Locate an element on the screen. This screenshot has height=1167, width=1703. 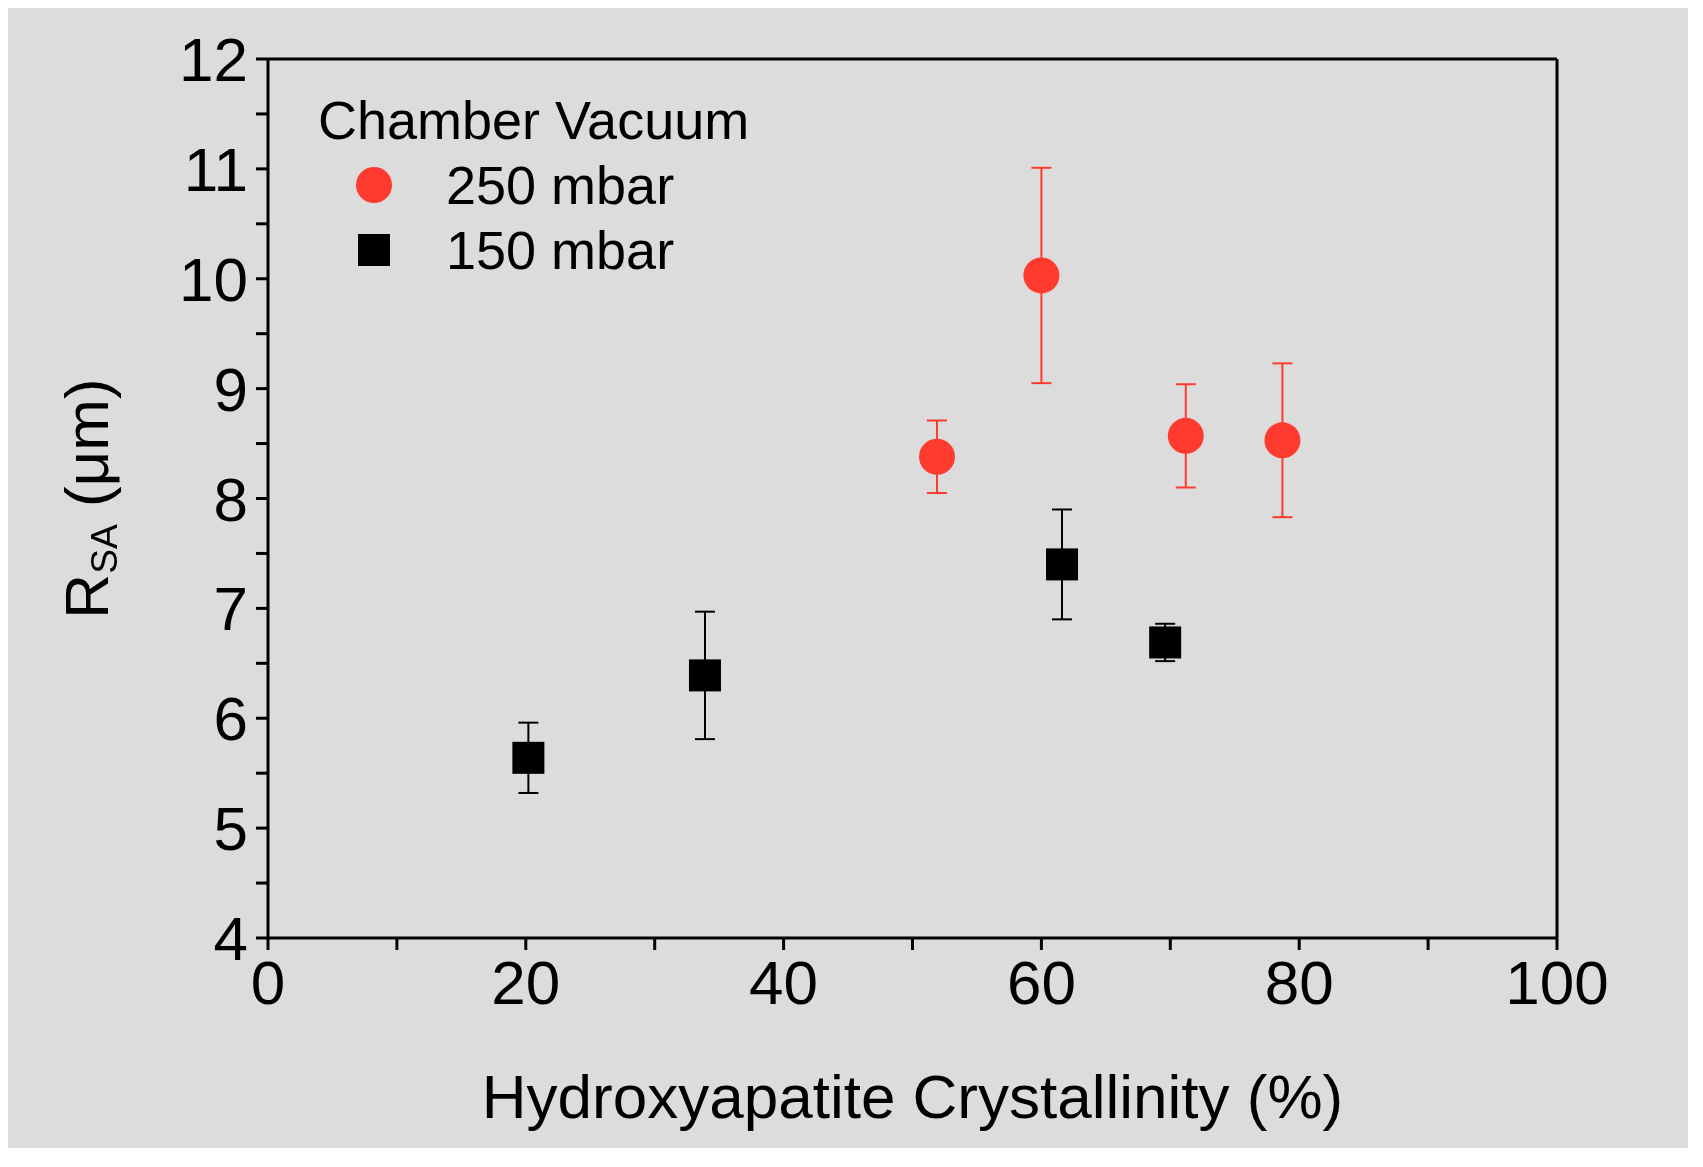
y-tick-label: 12 is located at coordinates (213, 60).